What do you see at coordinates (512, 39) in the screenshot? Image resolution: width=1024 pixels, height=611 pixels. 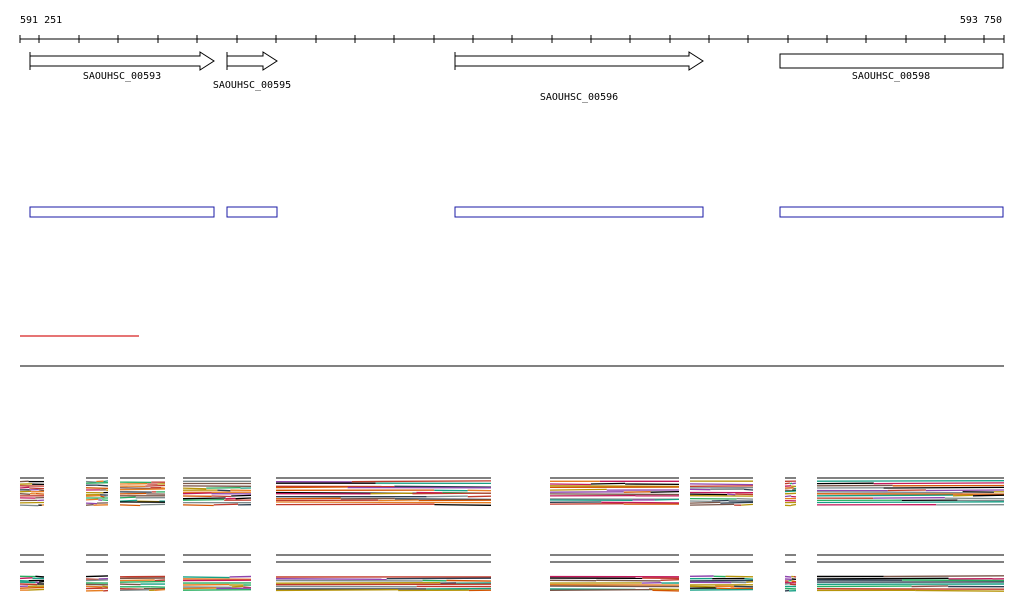 I see `ruler` at bounding box center [512, 39].